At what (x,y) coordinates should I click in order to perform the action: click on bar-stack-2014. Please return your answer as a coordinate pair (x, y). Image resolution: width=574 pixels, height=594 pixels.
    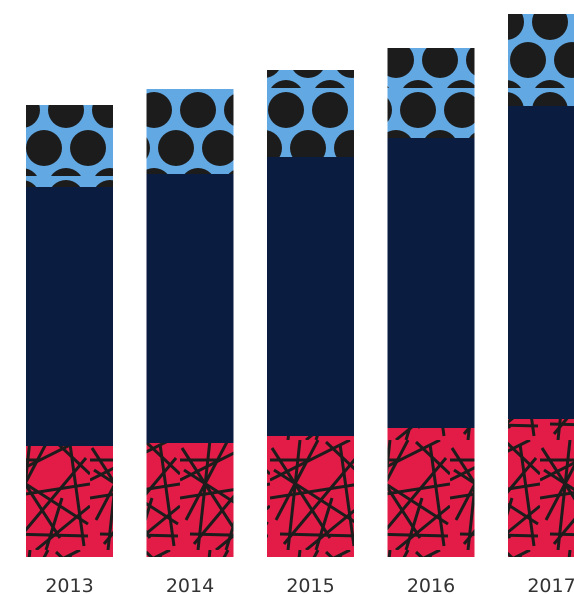
    Looking at the image, I should click on (190, 323).